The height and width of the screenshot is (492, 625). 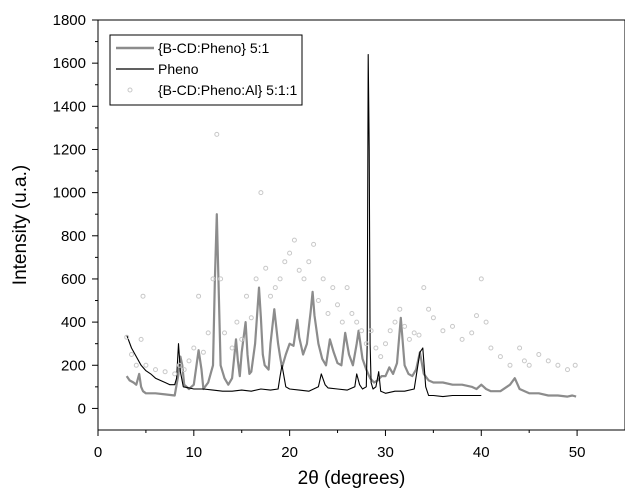 What do you see at coordinates (193, 452) in the screenshot?
I see `x-tick-label: 10` at bounding box center [193, 452].